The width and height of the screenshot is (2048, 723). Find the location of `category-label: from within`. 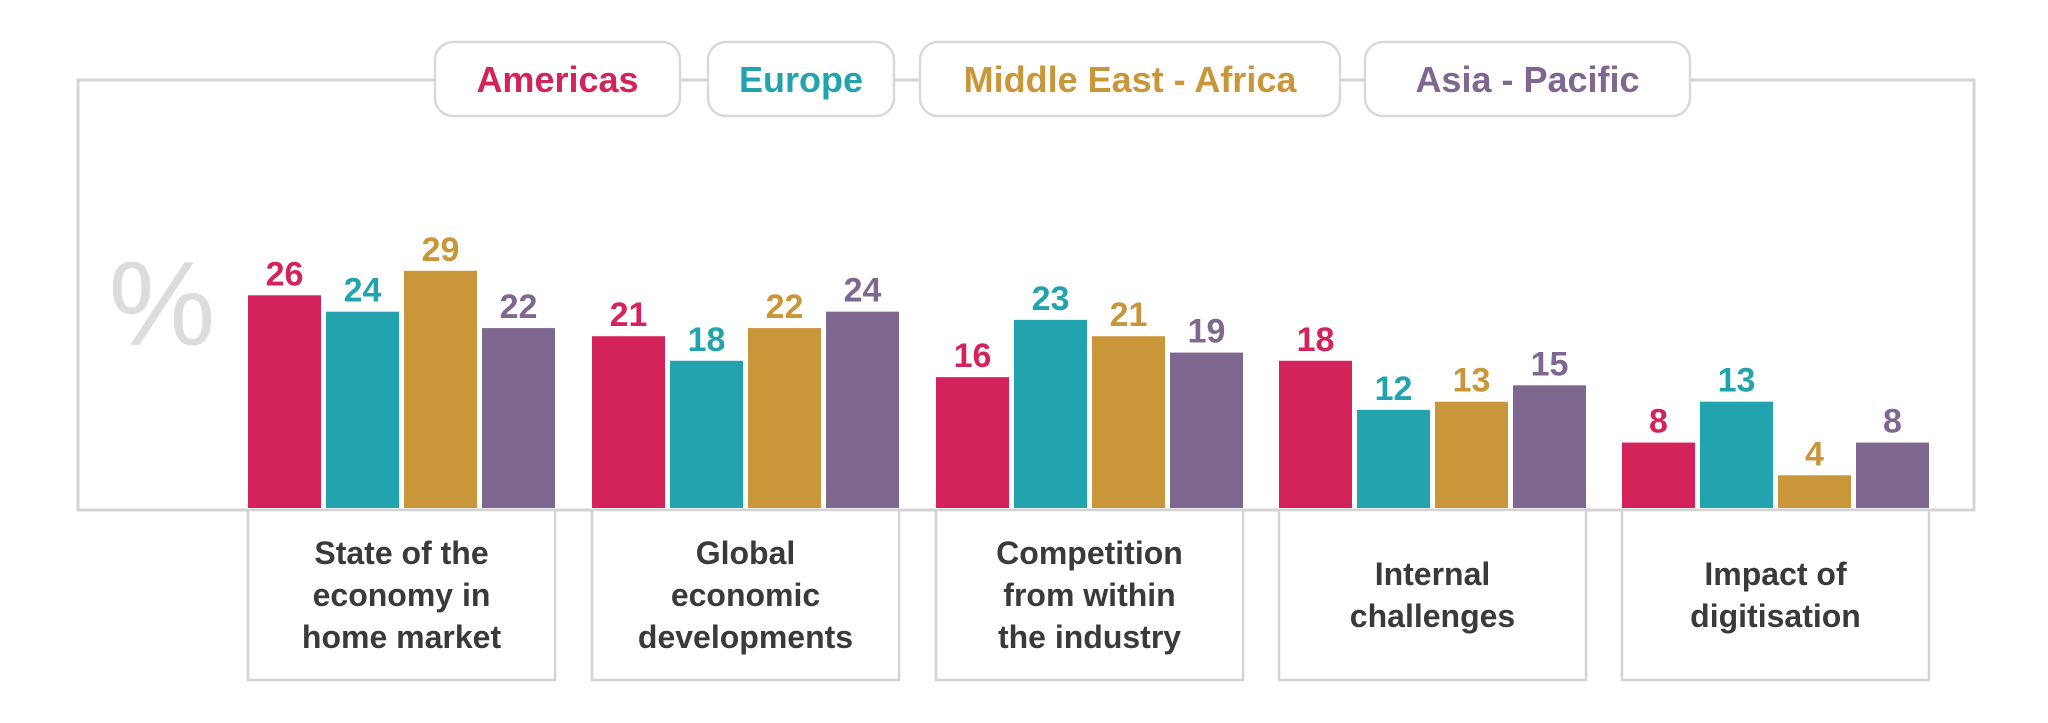

category-label: from within is located at coordinates (1089, 595).